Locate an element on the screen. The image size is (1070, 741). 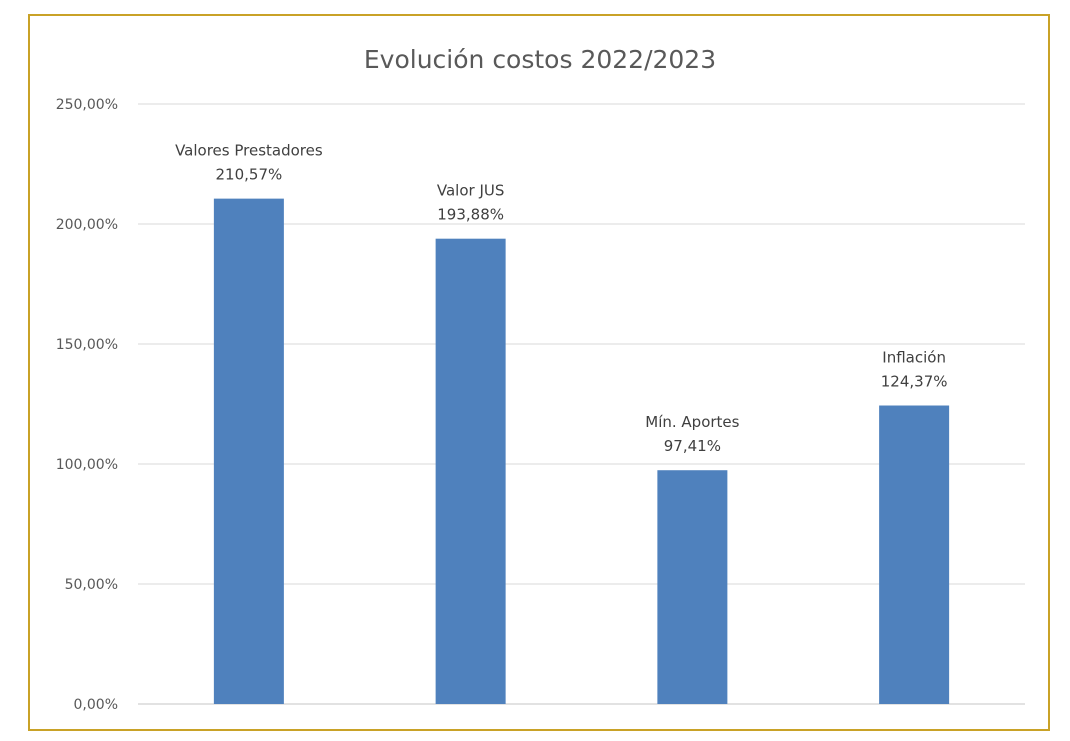
y-tick-label: 50,00% is located at coordinates (91, 585).